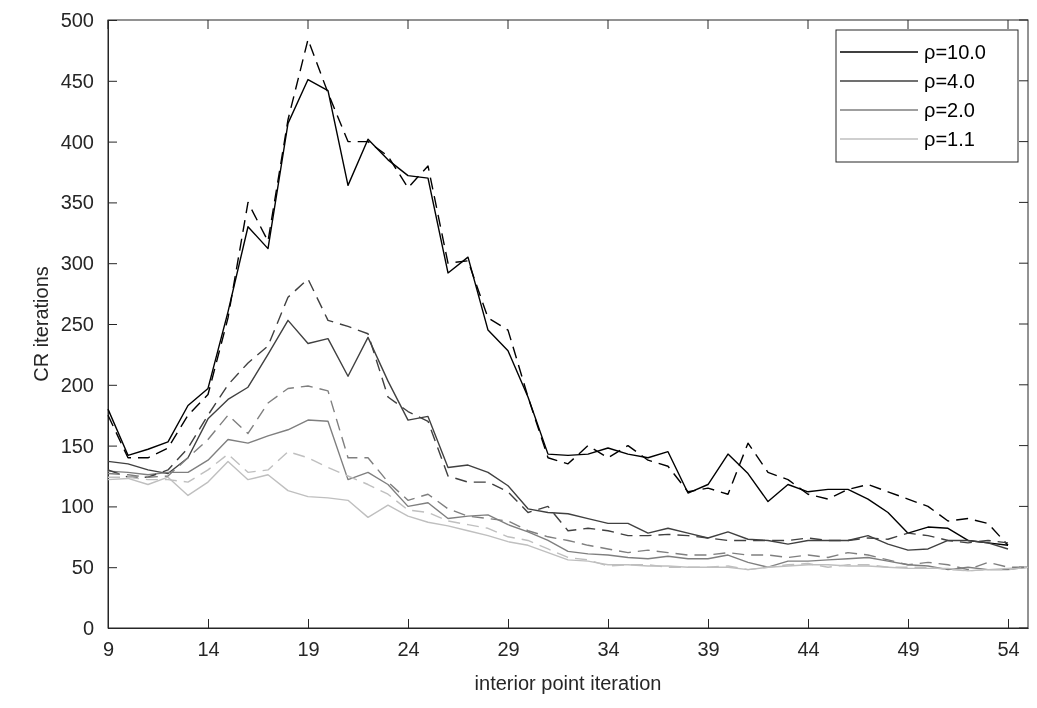 This screenshot has width=1037, height=708. What do you see at coordinates (949, 110) in the screenshot?
I see `legend-label: ρ=2.0` at bounding box center [949, 110].